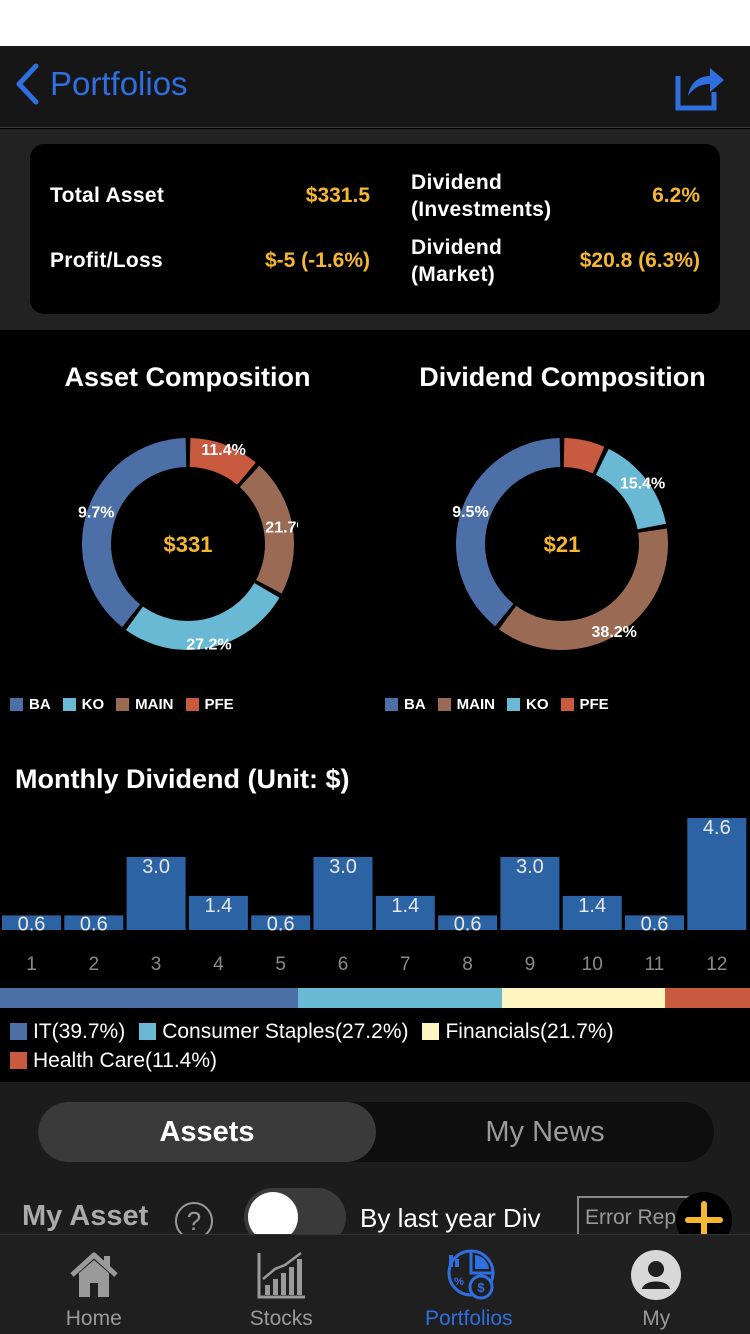 Image resolution: width=750 pixels, height=1334 pixels. I want to click on tab-home-label: Home, so click(93, 1318).